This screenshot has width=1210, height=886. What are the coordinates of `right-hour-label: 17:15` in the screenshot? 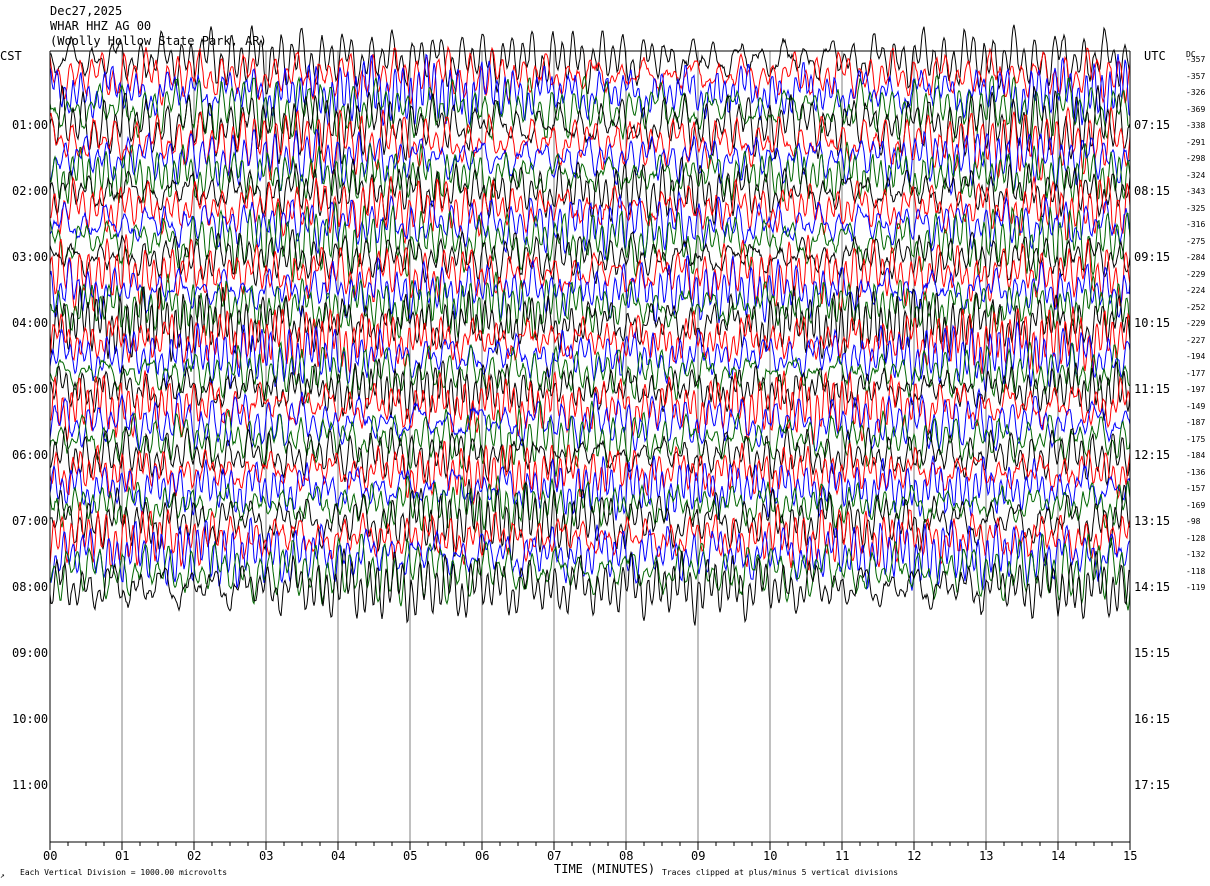 It's located at (1152, 785).